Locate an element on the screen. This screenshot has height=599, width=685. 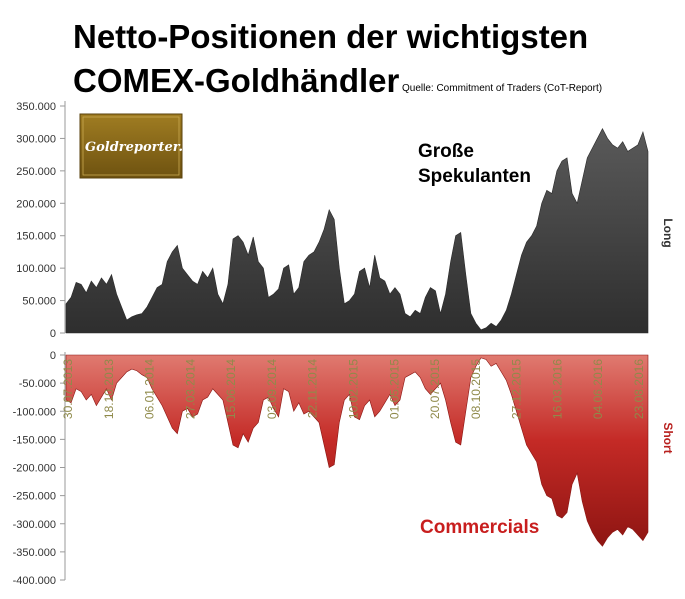
upper-y-tick-label: 250.000 is located at coordinates (36, 172).